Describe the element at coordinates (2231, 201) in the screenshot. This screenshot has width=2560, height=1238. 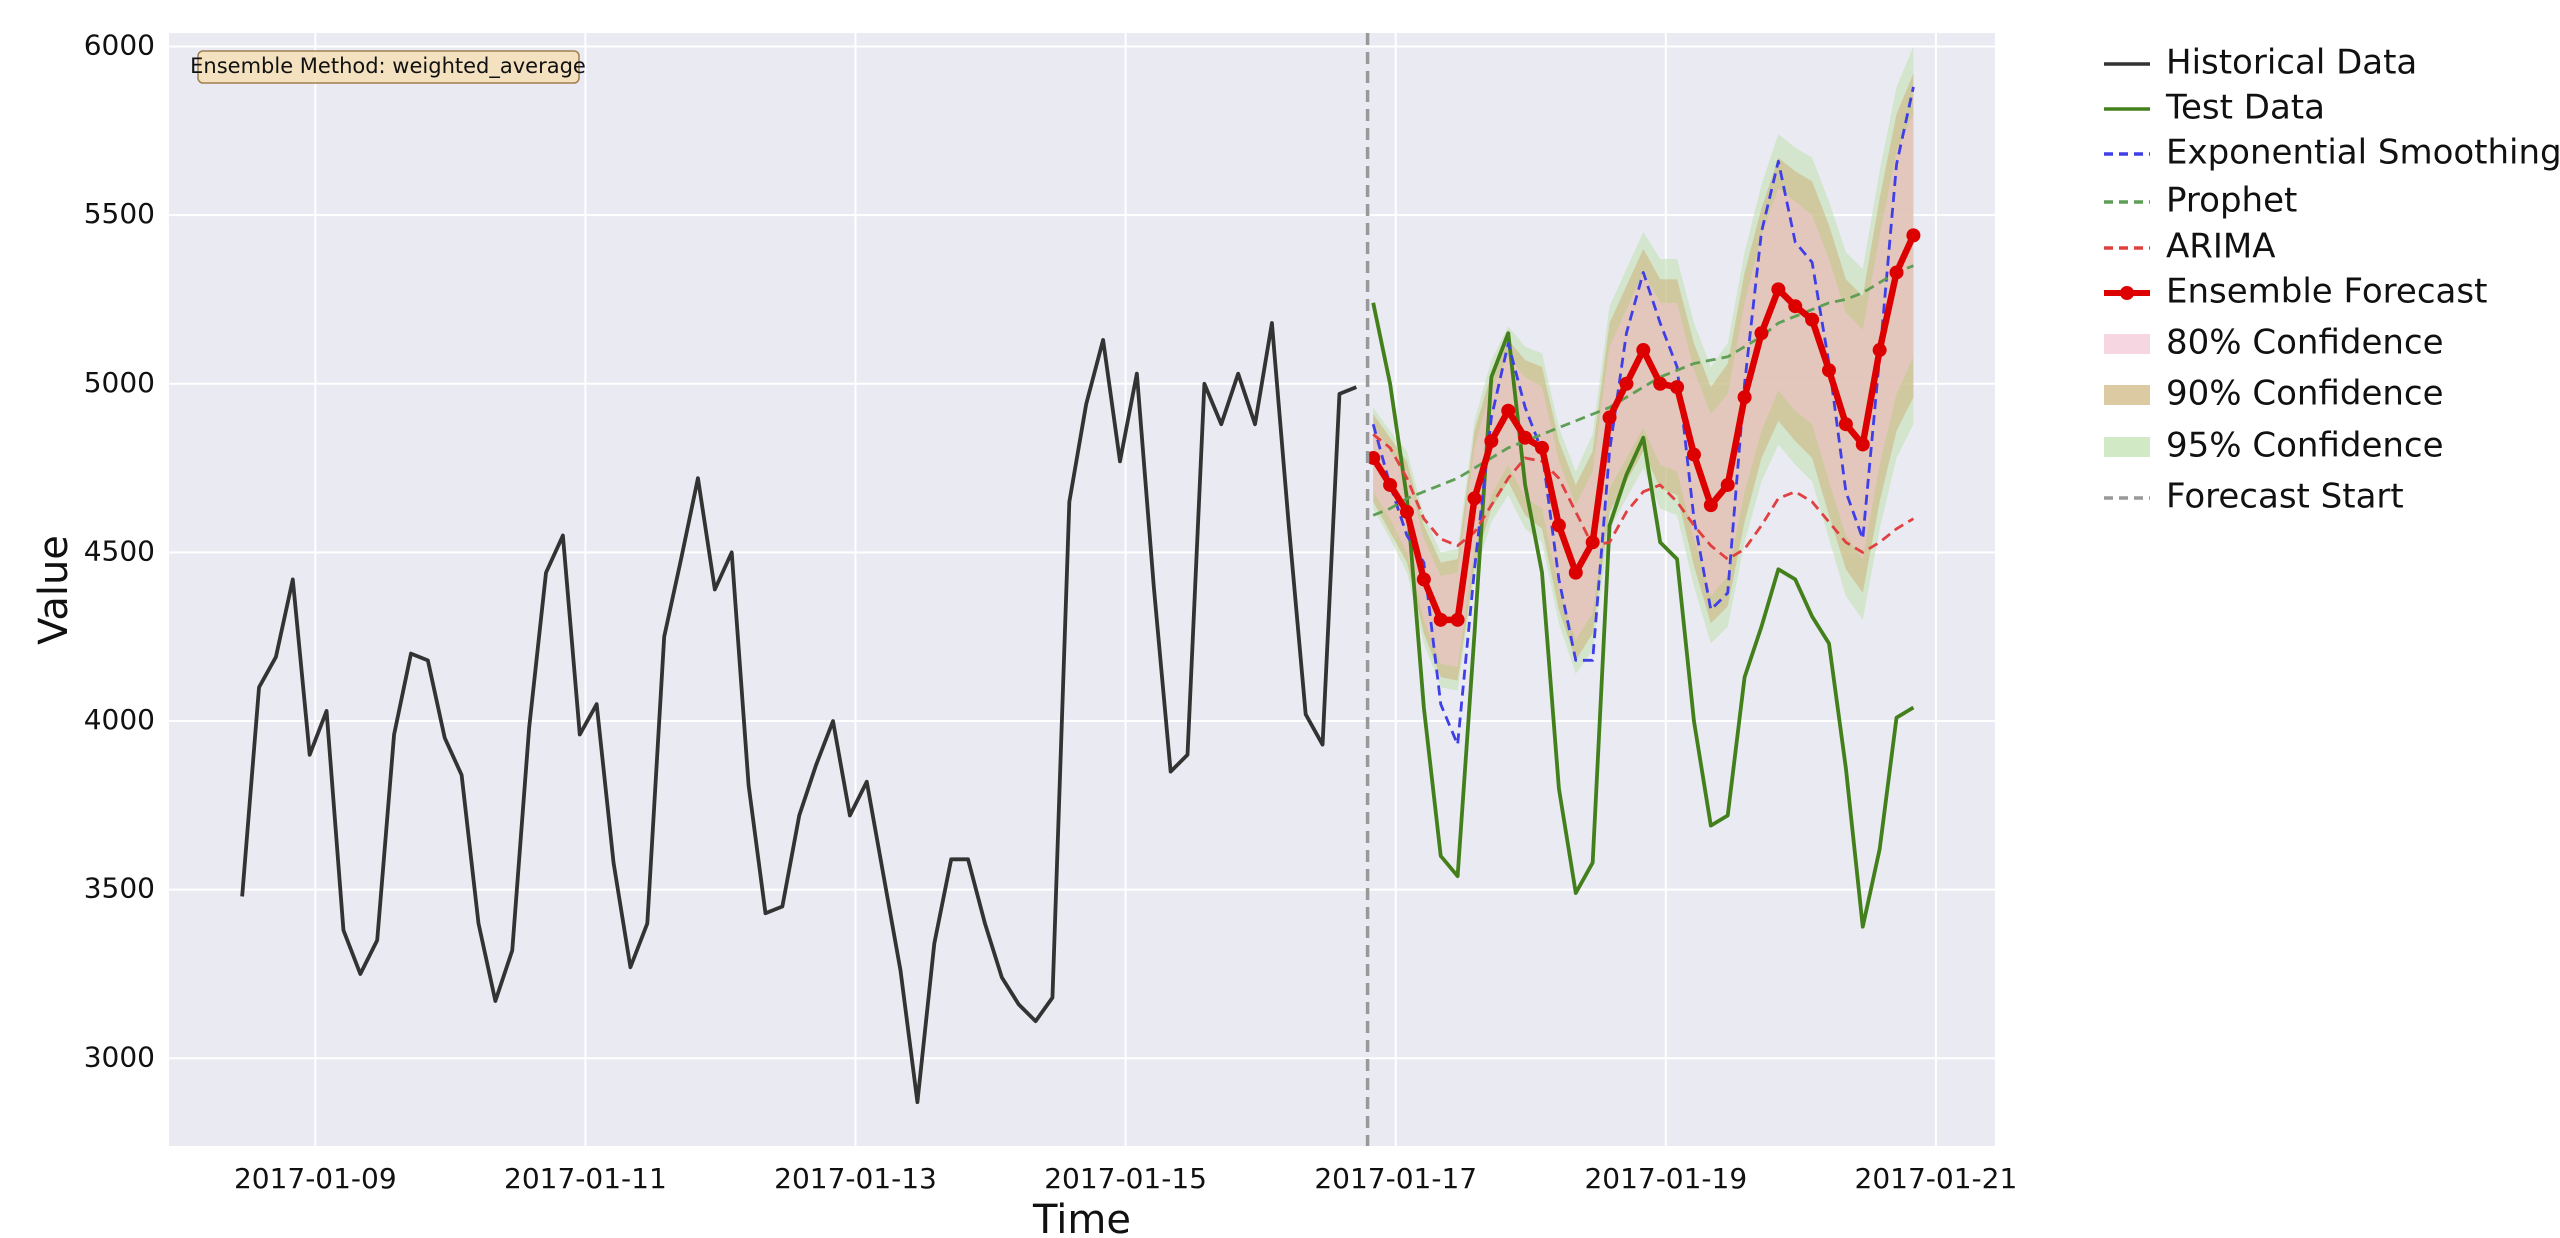
I see `legend-label: Prophet` at that location.